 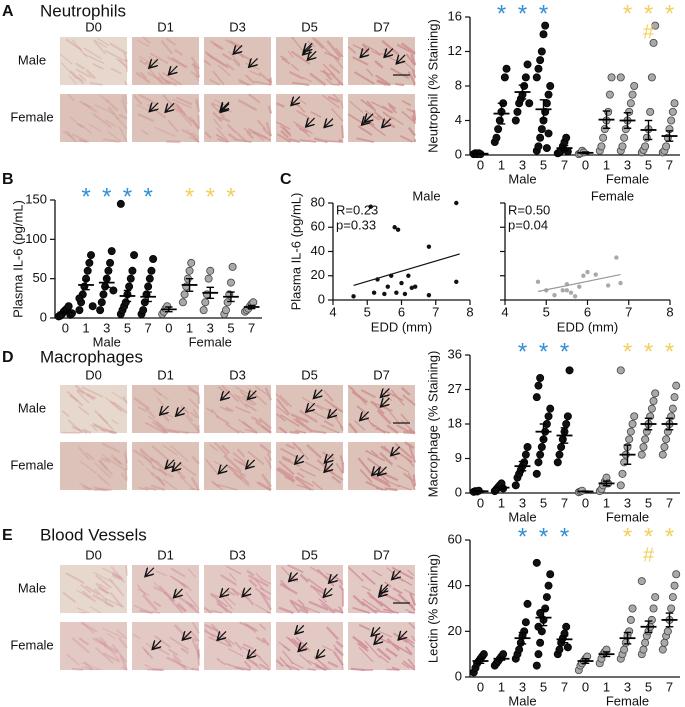 I want to click on panel-title: Blood Vessels, so click(x=93, y=534).